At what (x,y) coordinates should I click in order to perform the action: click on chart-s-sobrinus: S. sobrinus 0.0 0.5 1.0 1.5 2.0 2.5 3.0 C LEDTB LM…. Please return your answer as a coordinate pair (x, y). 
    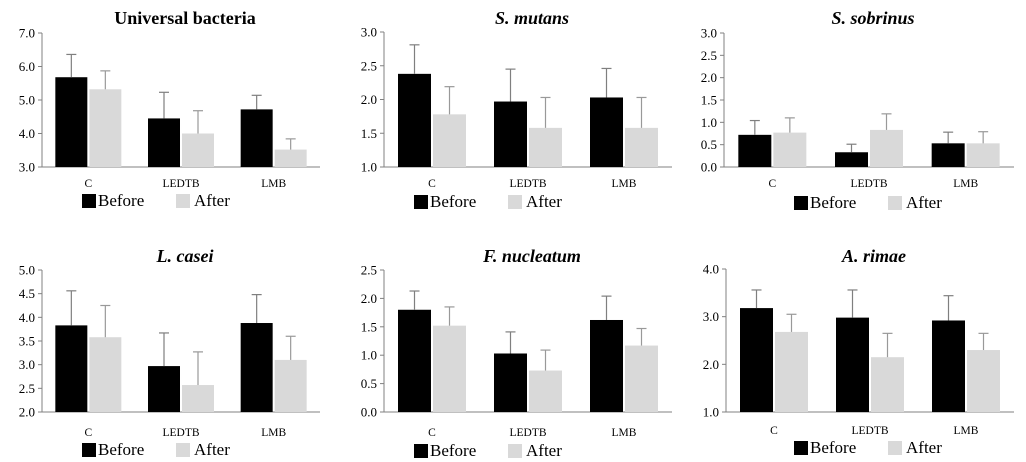
    Looking at the image, I should click on (857, 110).